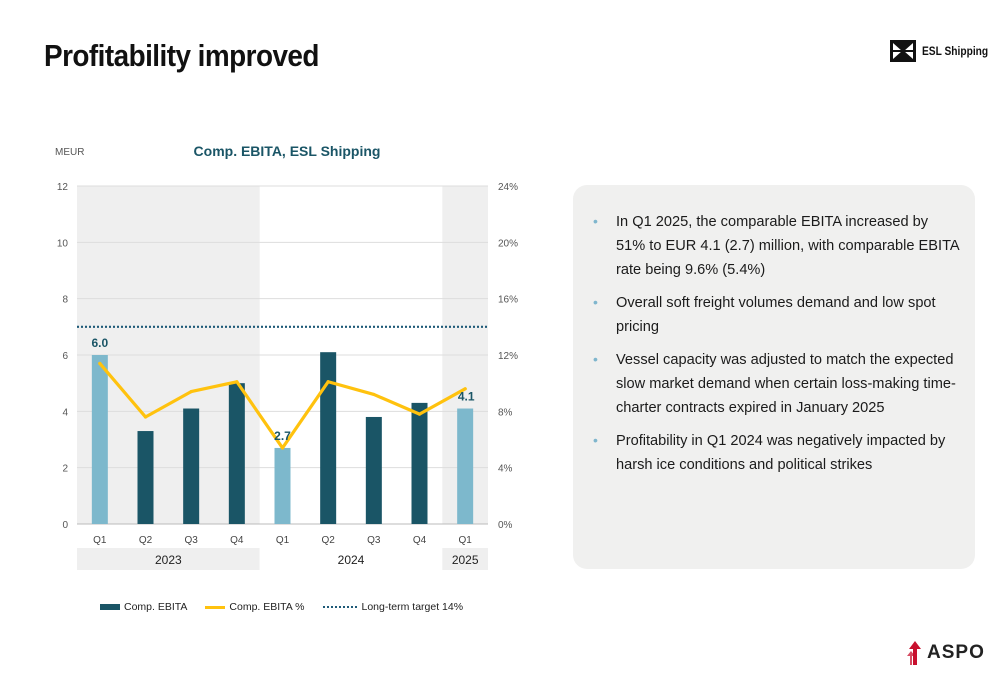  I want to click on year-label: 2025, so click(465, 560).